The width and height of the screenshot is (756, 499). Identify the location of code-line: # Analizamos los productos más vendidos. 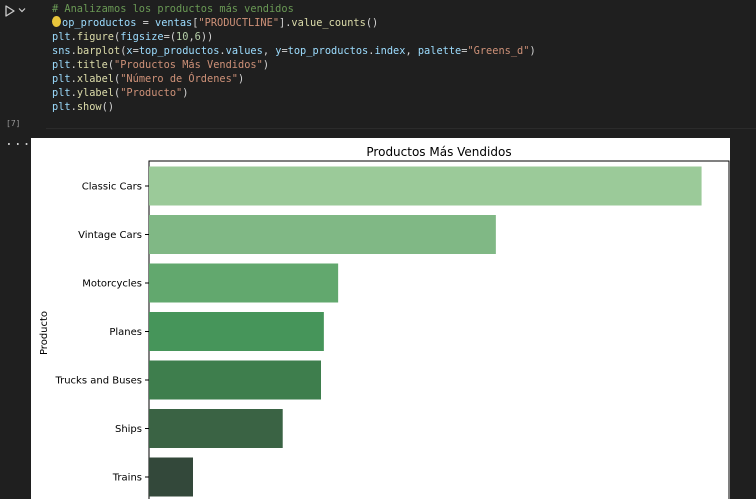
(294, 9).